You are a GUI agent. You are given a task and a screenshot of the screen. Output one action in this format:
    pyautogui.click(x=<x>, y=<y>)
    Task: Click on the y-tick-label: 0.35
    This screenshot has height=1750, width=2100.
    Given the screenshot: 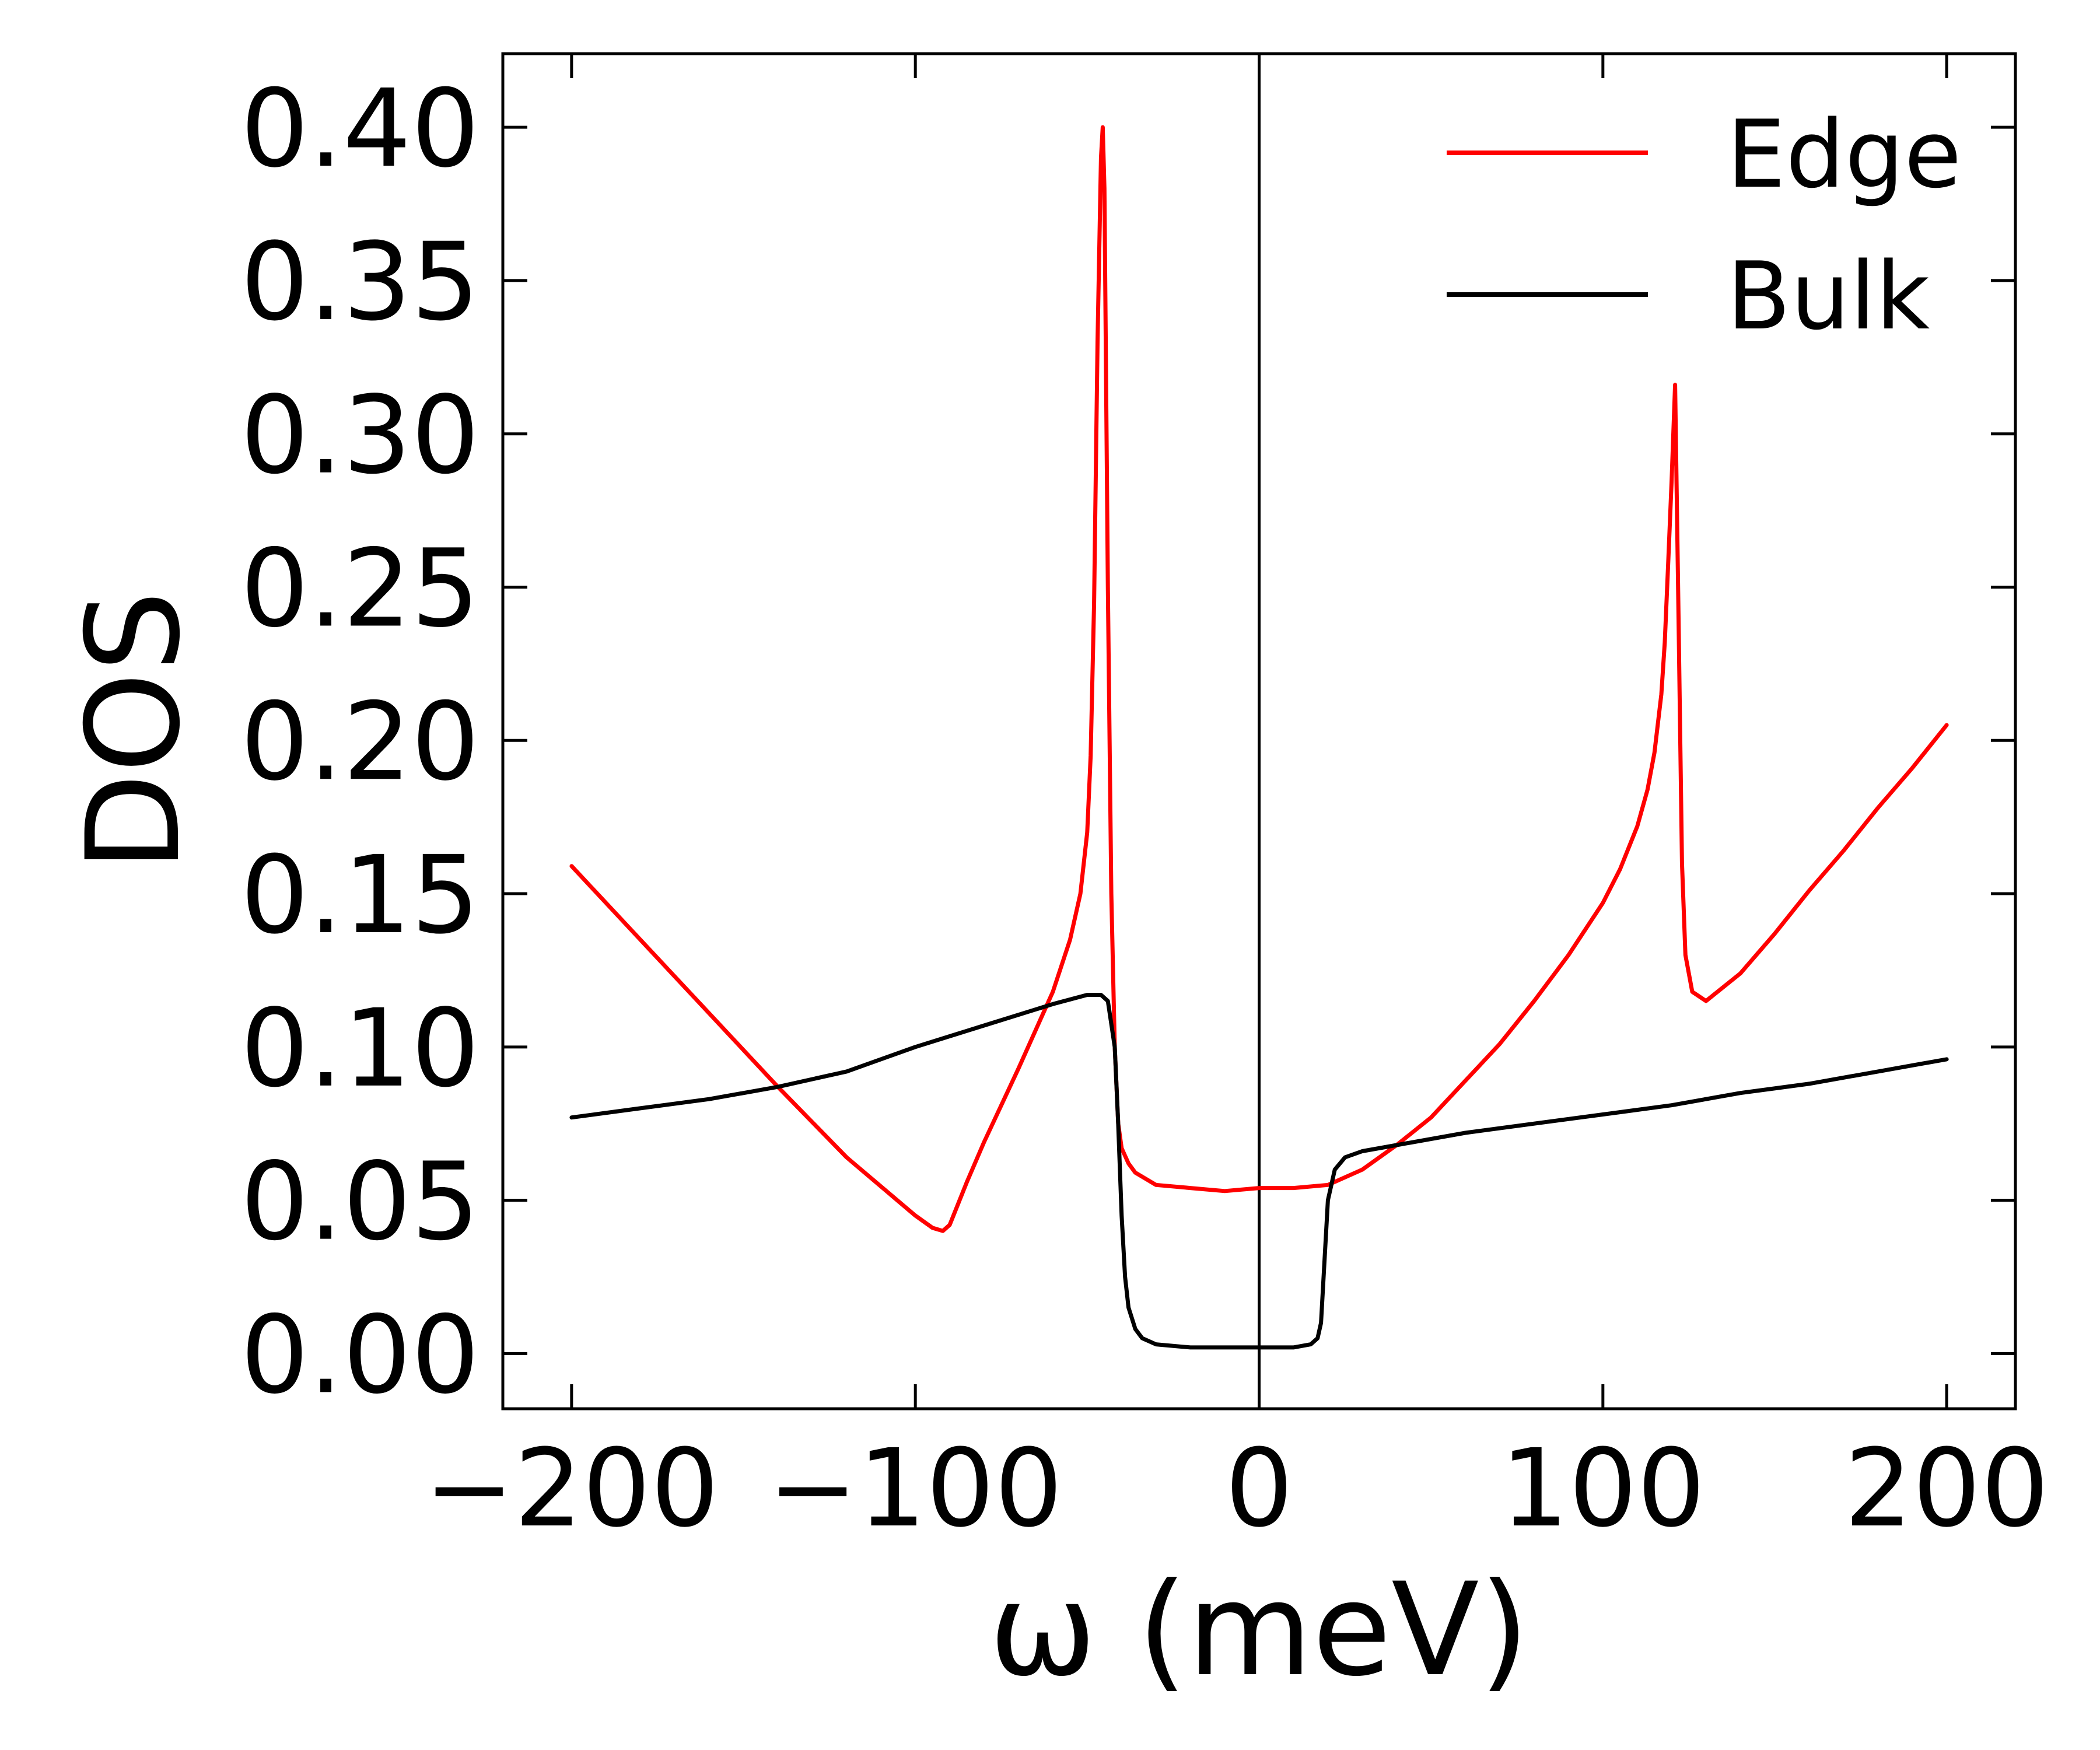 What is the action you would take?
    pyautogui.click(x=360, y=282)
    